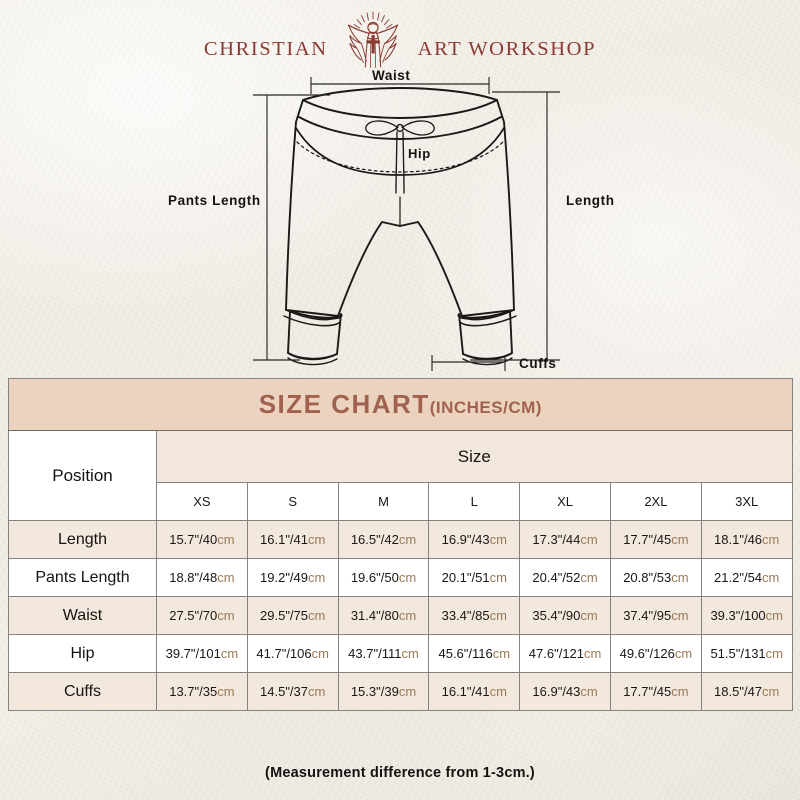 This screenshot has height=800, width=800. Describe the element at coordinates (746, 577) in the screenshot. I see `measurement-cell: 21.2"/54cm` at that location.